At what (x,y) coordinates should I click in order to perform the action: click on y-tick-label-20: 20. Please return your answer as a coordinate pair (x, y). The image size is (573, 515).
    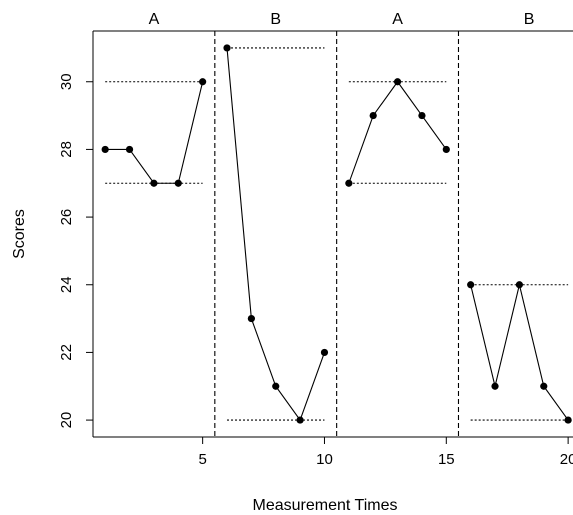
    Looking at the image, I should click on (66, 420).